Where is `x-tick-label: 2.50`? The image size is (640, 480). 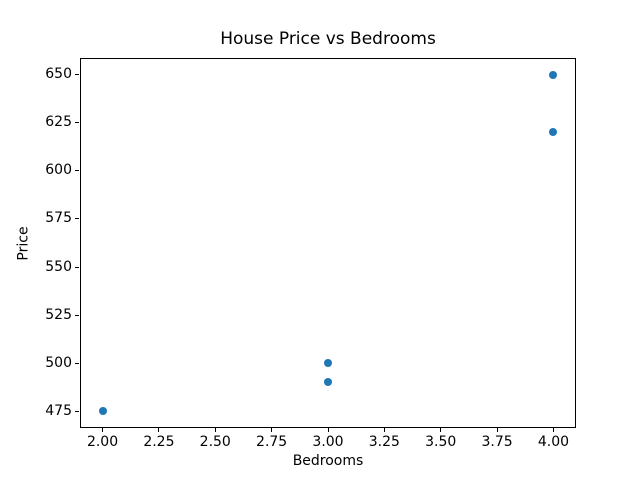
x-tick-label: 2.50 is located at coordinates (215, 442).